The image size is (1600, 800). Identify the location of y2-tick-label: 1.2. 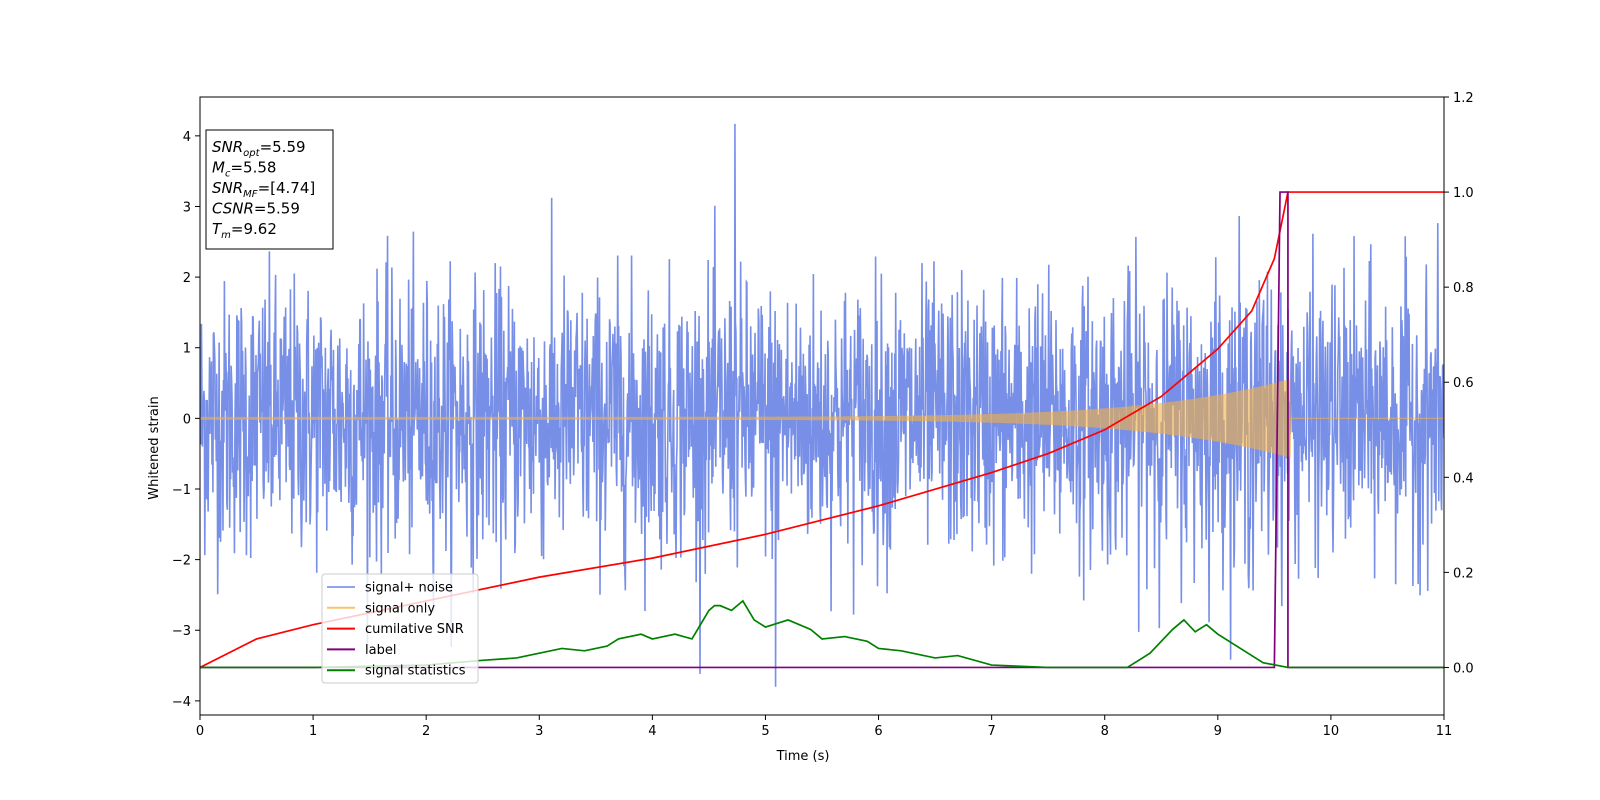
(1463, 98).